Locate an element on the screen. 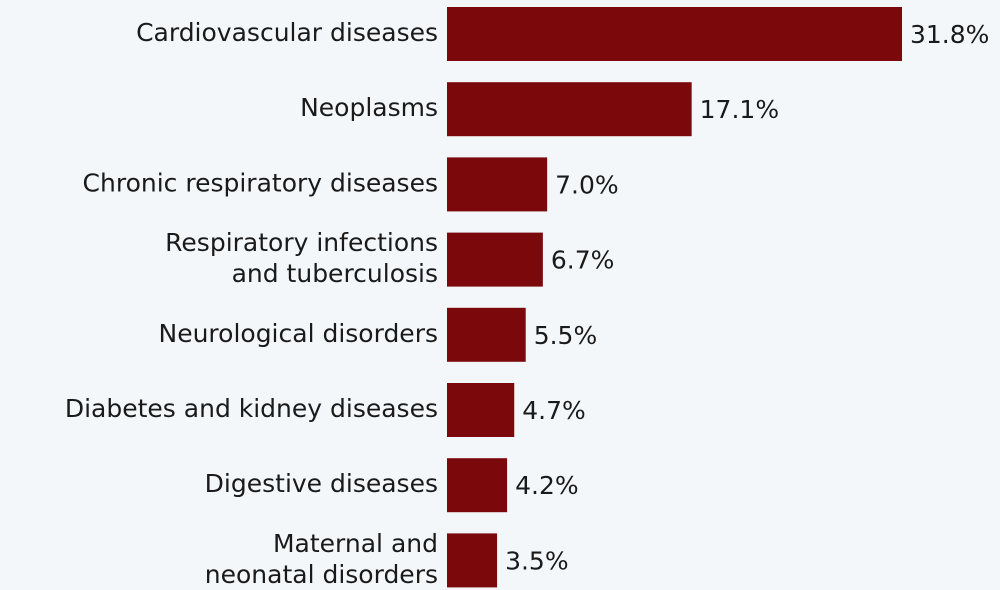  category-label-line: Respiratory infections is located at coordinates (301, 242).